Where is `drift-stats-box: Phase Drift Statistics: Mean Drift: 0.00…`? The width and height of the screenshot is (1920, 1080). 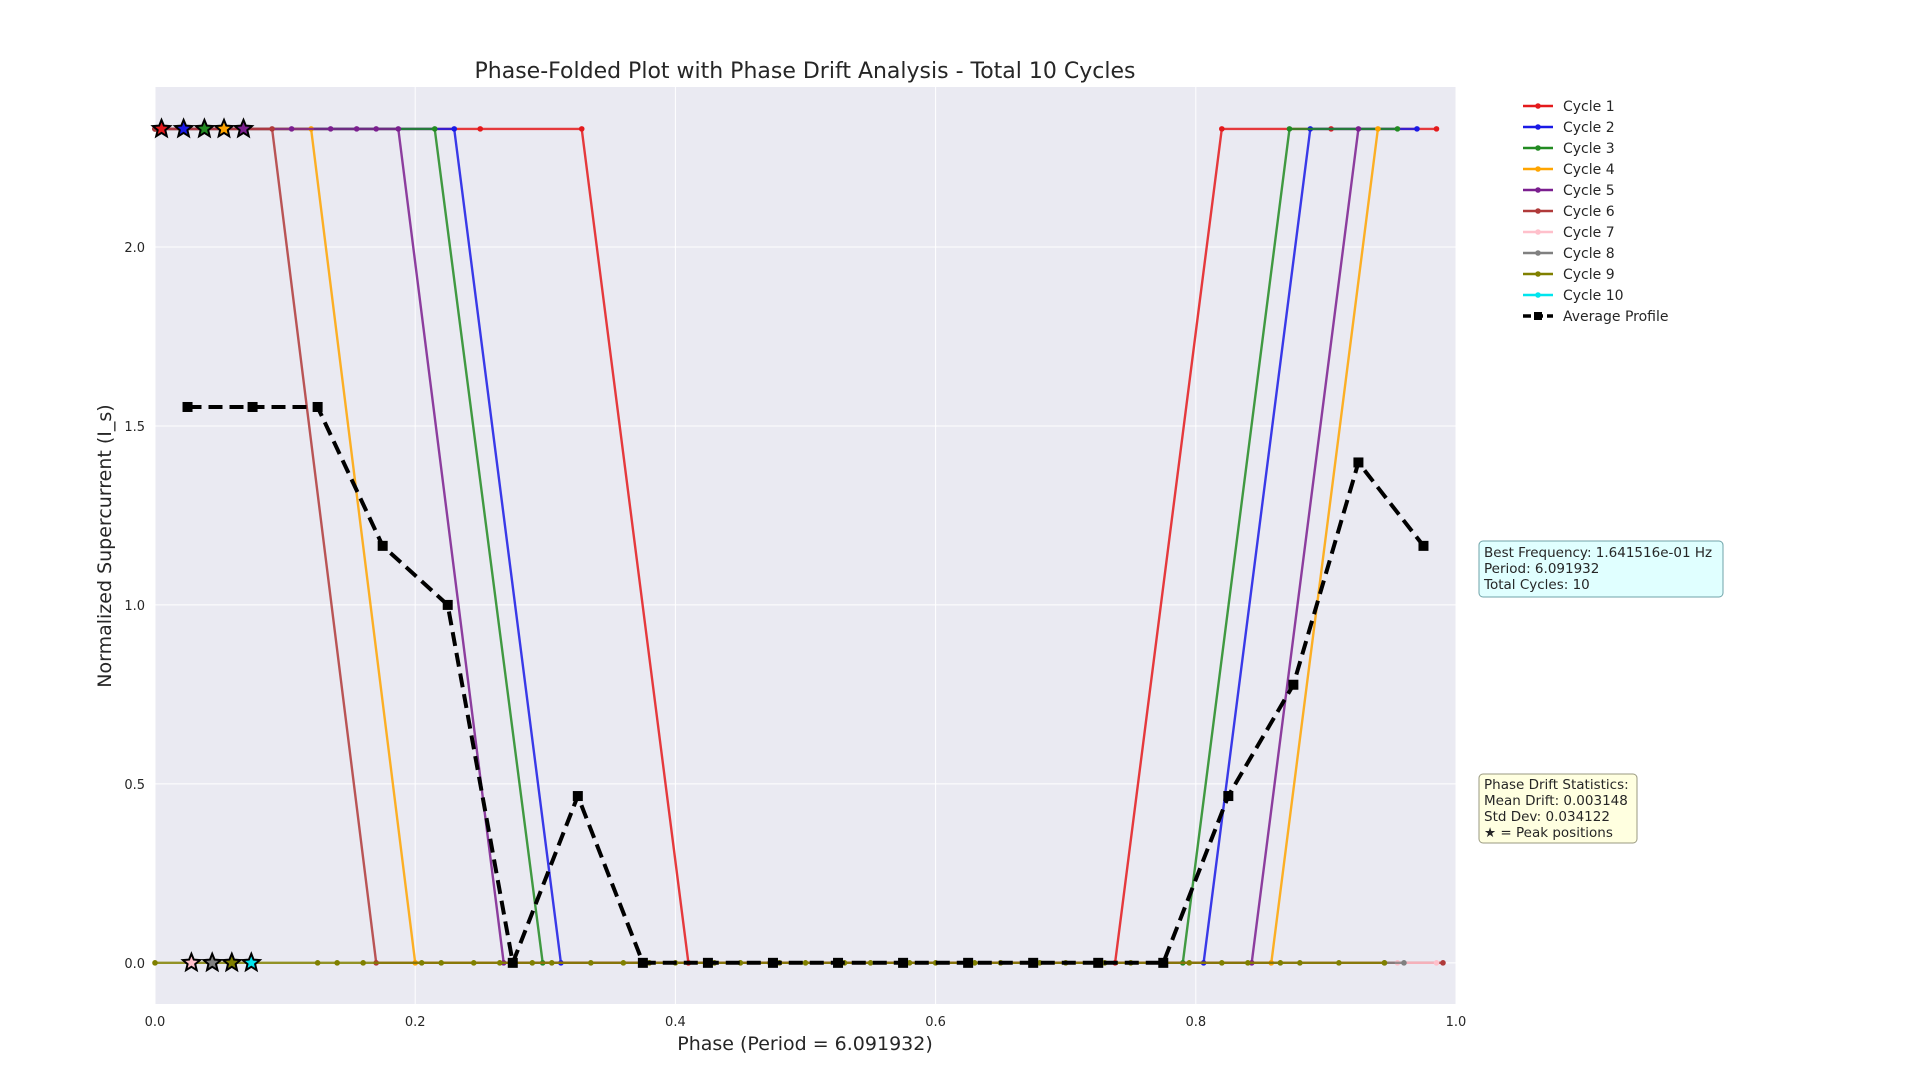 drift-stats-box: Phase Drift Statistics: Mean Drift: 0.00… is located at coordinates (1558, 808).